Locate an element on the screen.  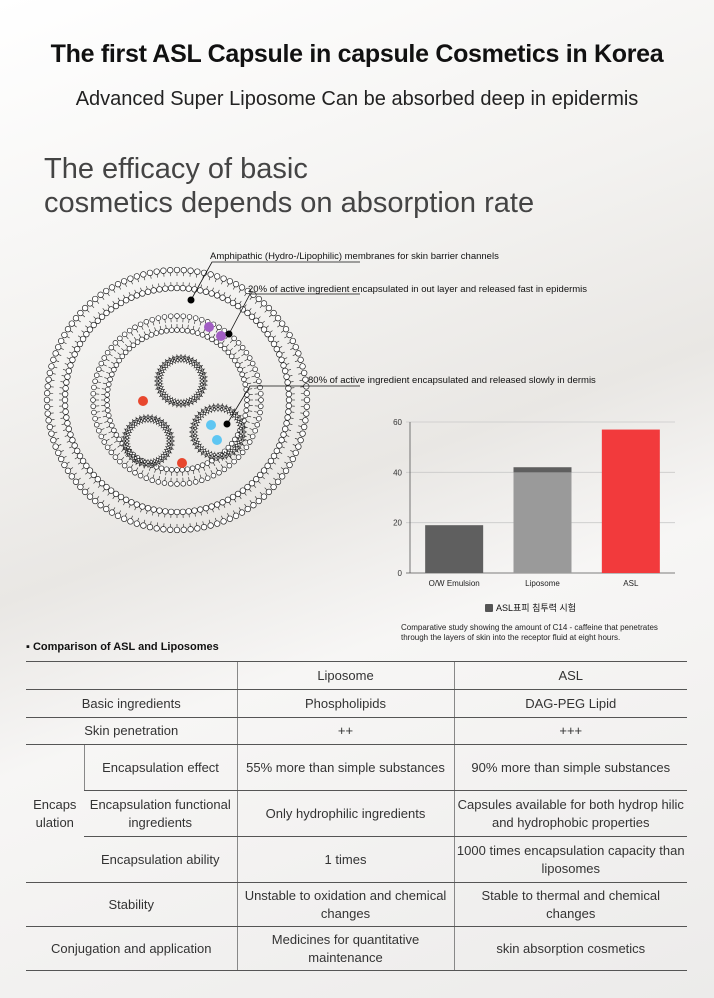
outer-membrane is located at coordinates (177, 400).